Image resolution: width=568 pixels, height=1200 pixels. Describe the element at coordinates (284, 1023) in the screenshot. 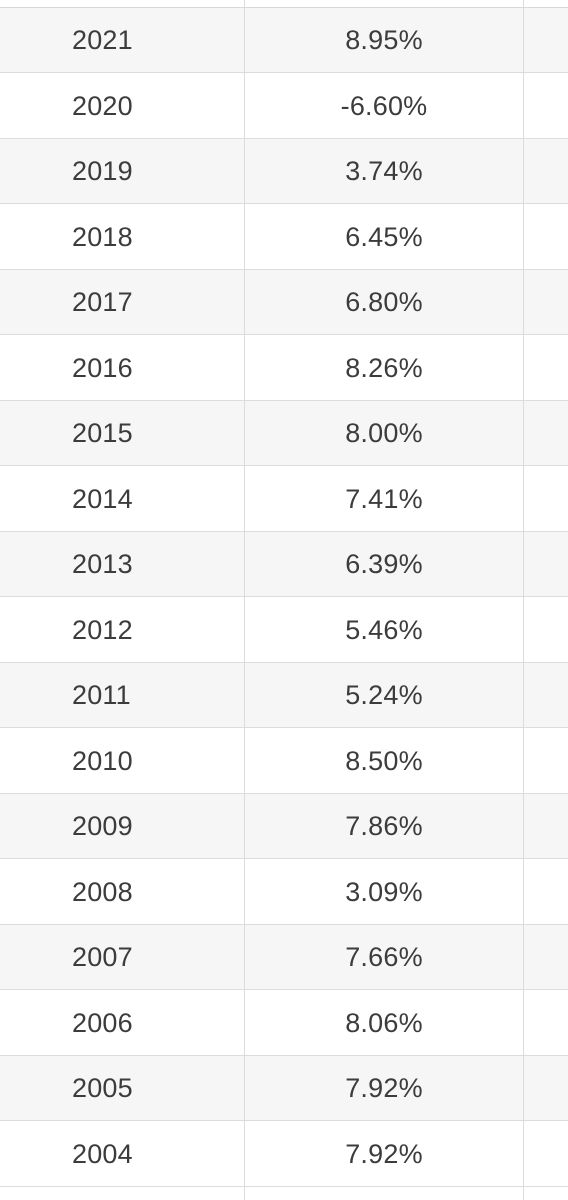

I see `table-row: 2006 8.06%` at that location.